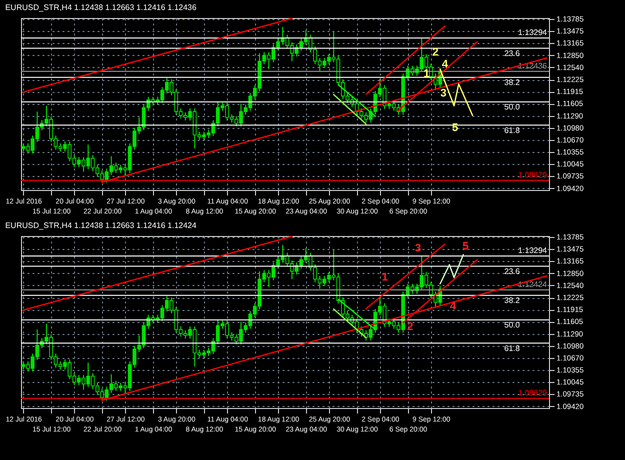  Describe the element at coordinates (533, 284) in the screenshot. I see `ref-line-label: 1.12424` at that location.